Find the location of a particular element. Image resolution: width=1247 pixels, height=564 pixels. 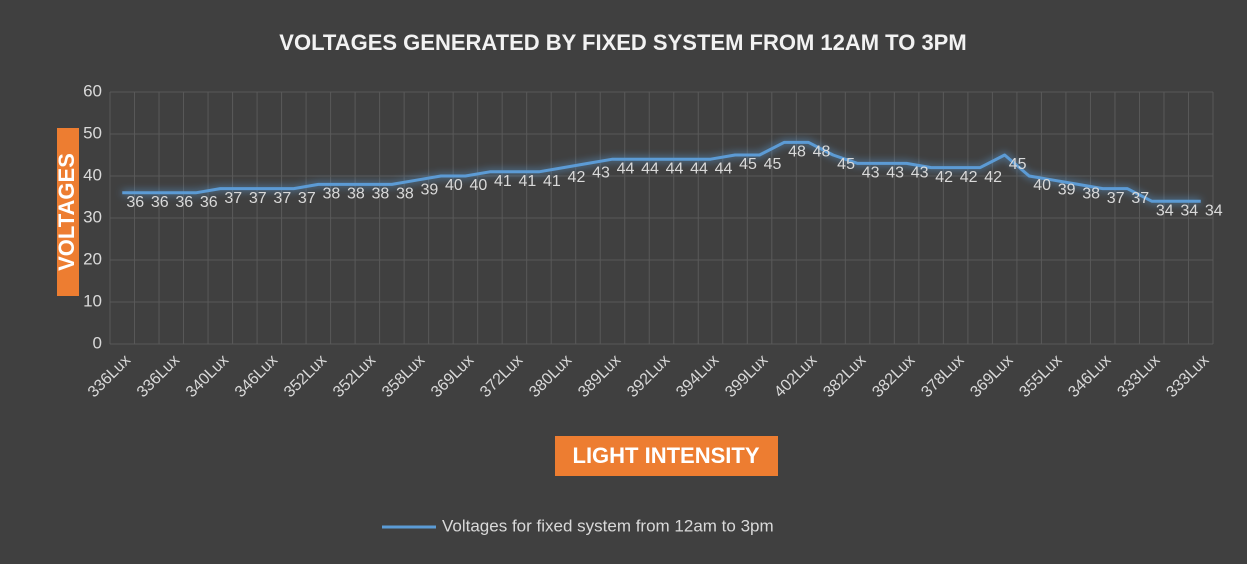

y-tick-label: 40 is located at coordinates (92, 174).